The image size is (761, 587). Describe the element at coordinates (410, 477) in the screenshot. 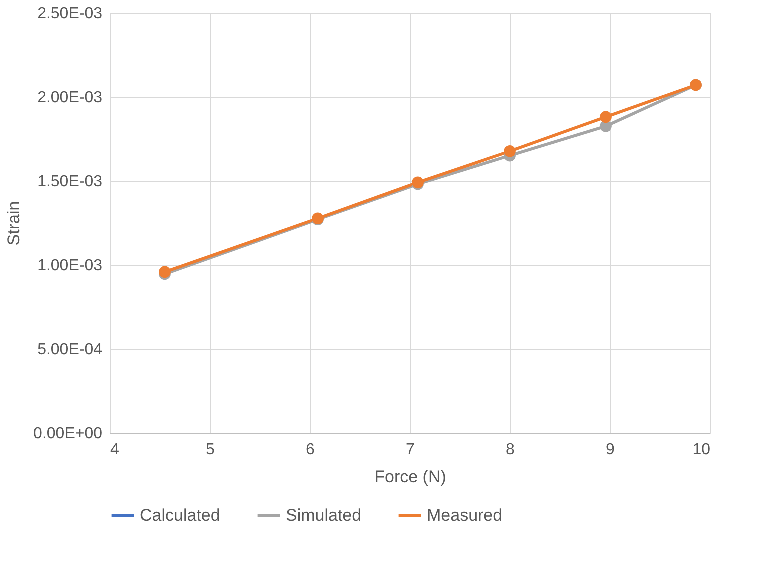

I see `x-axis-title: Force (N)` at that location.